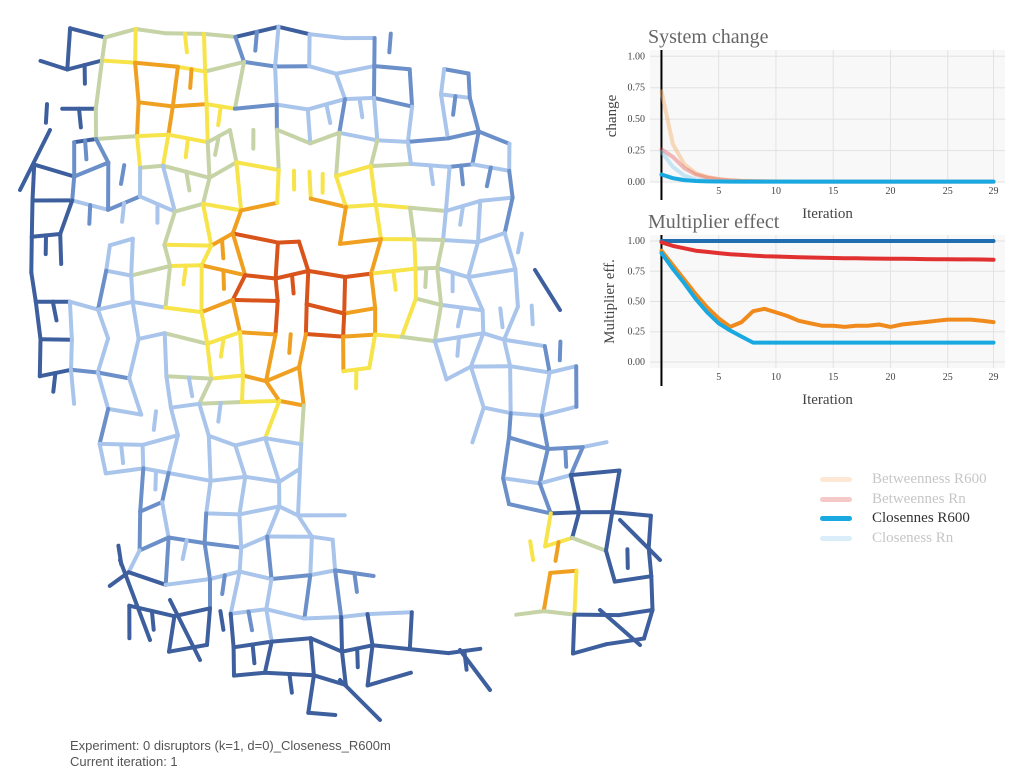 Image resolution: width=1020 pixels, height=773 pixels. What do you see at coordinates (612, 115) in the screenshot?
I see `y-axis-label: change` at bounding box center [612, 115].